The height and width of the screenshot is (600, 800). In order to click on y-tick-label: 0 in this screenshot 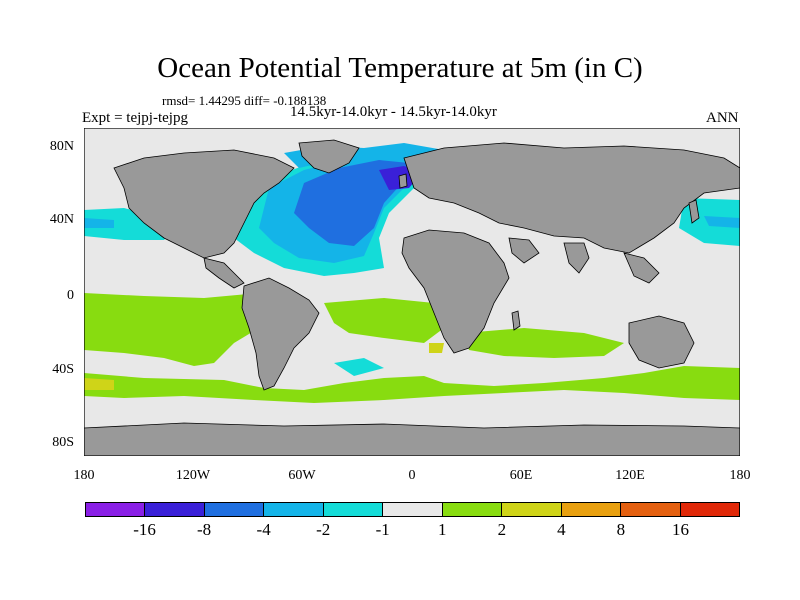, I will do `click(70, 295)`.